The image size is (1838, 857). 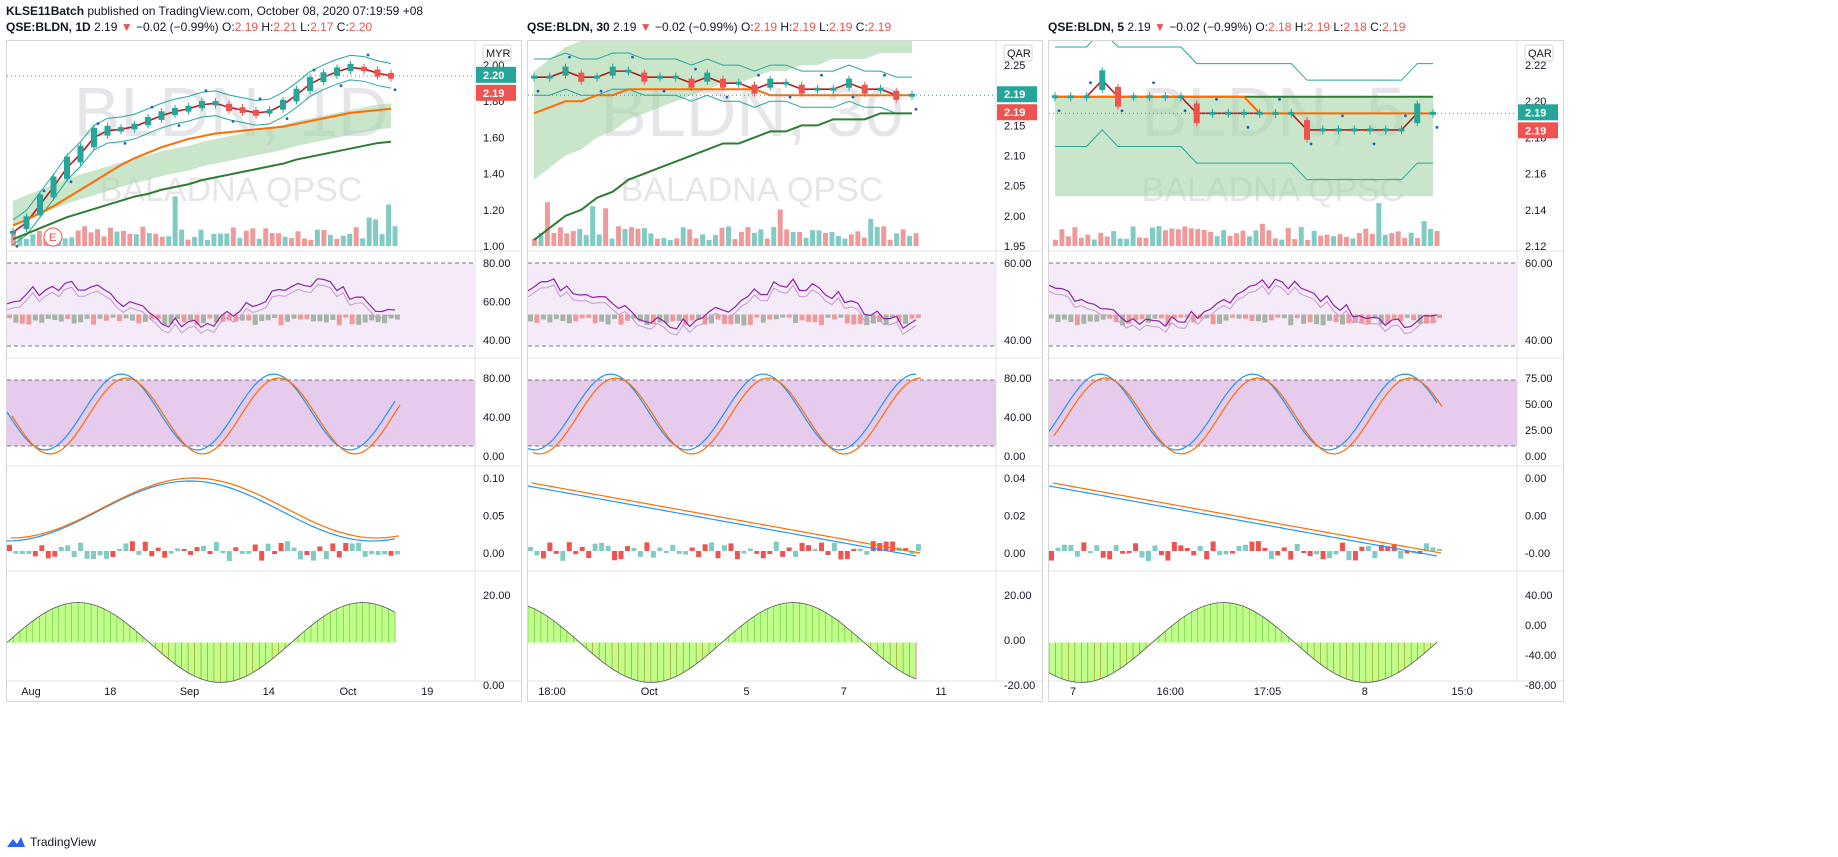 I want to click on symbol-label: QSE:BLDN, 30, so click(x=568, y=27).